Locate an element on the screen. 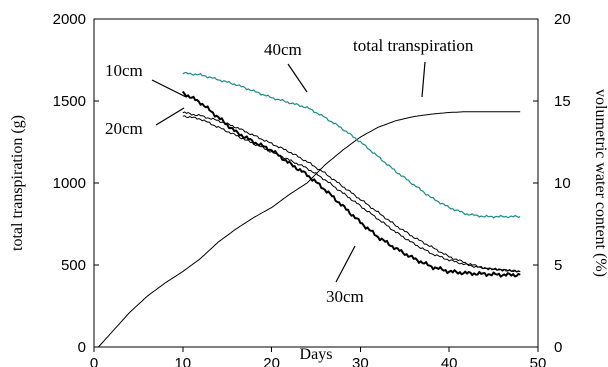 Image resolution: width=608 pixels, height=367 pixels. y2-tick-label: 20 is located at coordinates (562, 19).